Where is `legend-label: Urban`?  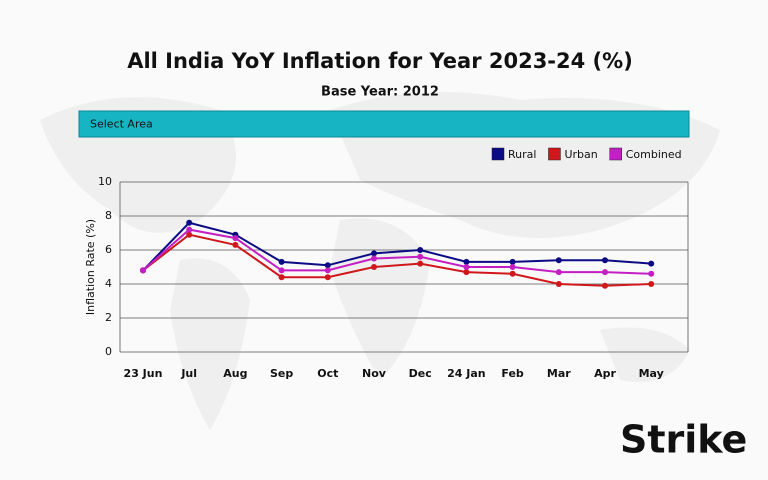 legend-label: Urban is located at coordinates (580, 154).